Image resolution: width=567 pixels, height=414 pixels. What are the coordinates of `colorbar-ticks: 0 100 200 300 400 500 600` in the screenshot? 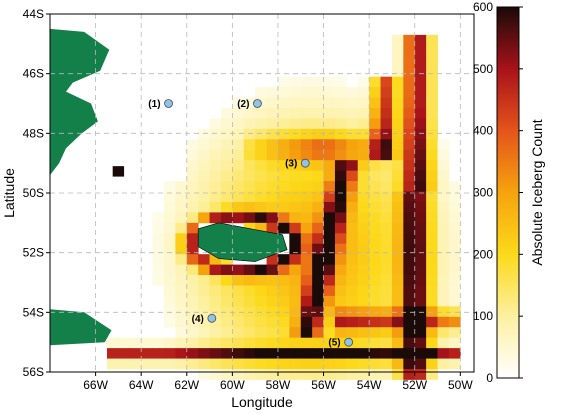 It's located at (498, 192).